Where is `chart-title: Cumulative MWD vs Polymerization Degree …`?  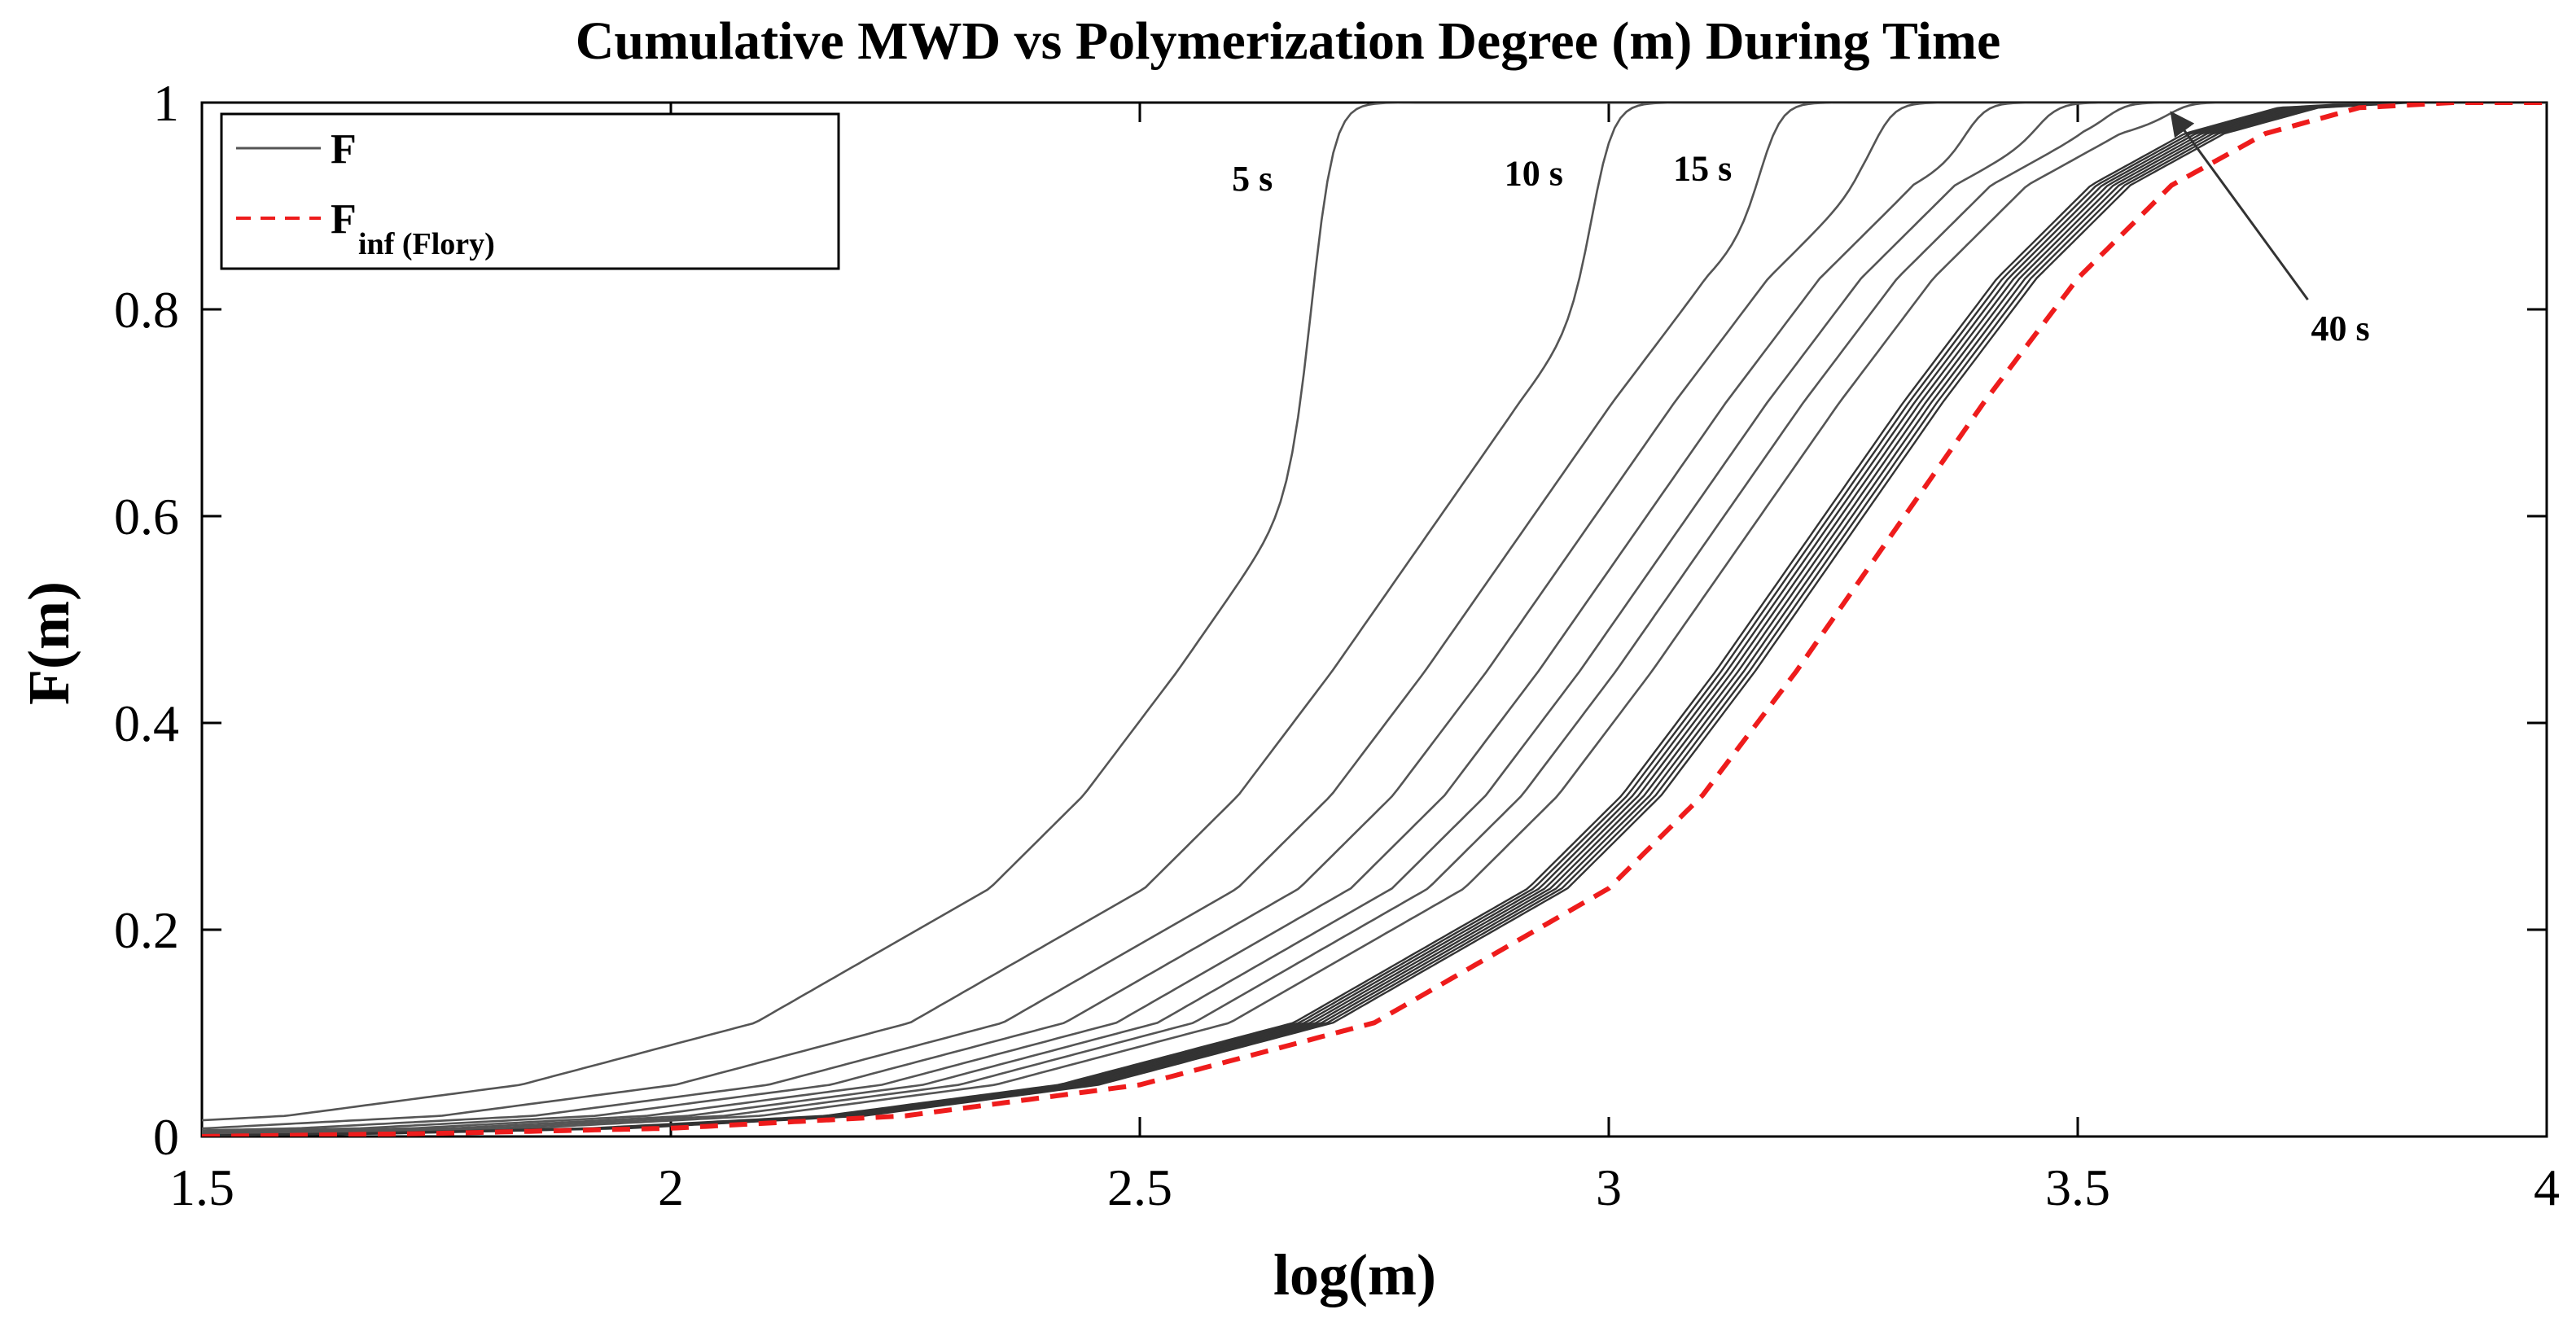
chart-title: Cumulative MWD vs Polymerization Degree … is located at coordinates (1288, 41).